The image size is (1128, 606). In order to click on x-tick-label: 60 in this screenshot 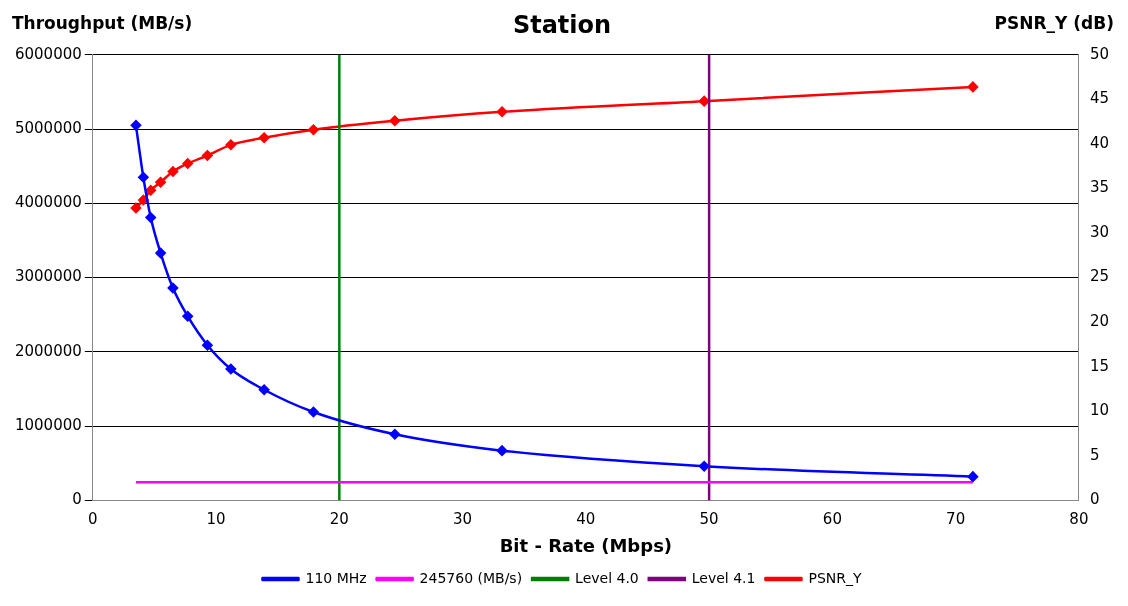, I will do `click(832, 519)`.